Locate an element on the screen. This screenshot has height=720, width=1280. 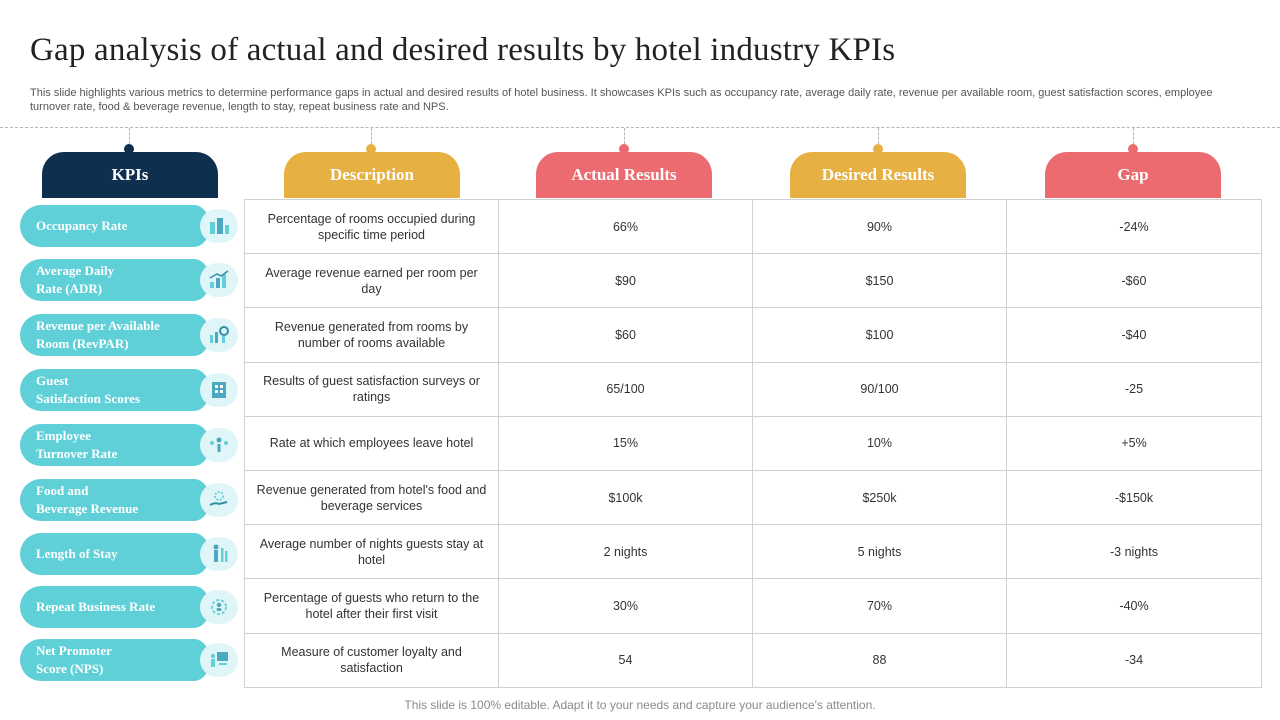
kpi-label: Revenue per Available Room (RevPAR) is located at coordinates (98, 335).